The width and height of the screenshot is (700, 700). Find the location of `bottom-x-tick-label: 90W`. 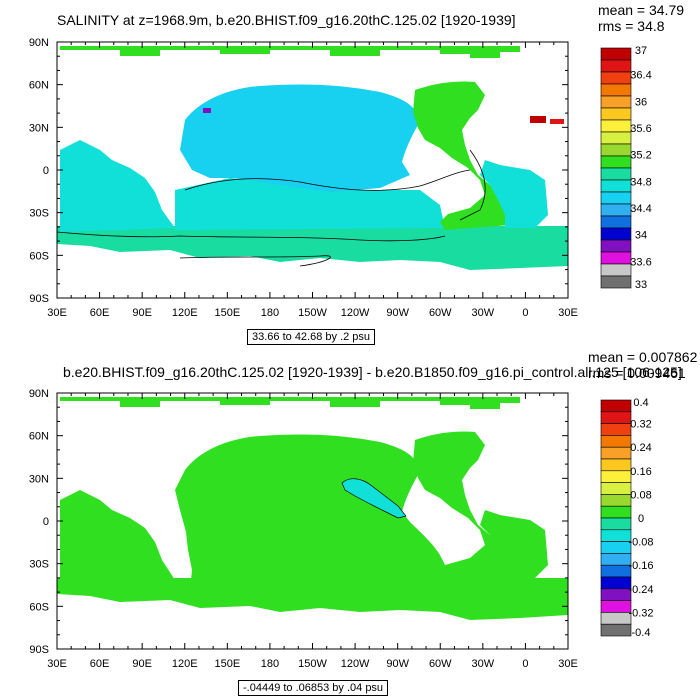

bottom-x-tick-label: 90W is located at coordinates (397, 664).